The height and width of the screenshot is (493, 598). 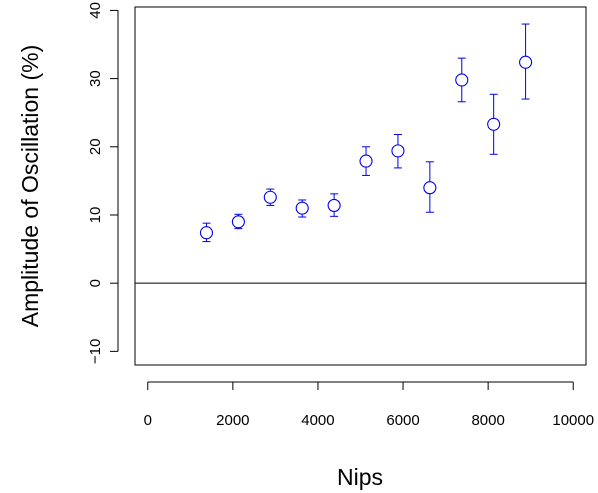 What do you see at coordinates (402, 420) in the screenshot?
I see `x-tick-label: 6000` at bounding box center [402, 420].